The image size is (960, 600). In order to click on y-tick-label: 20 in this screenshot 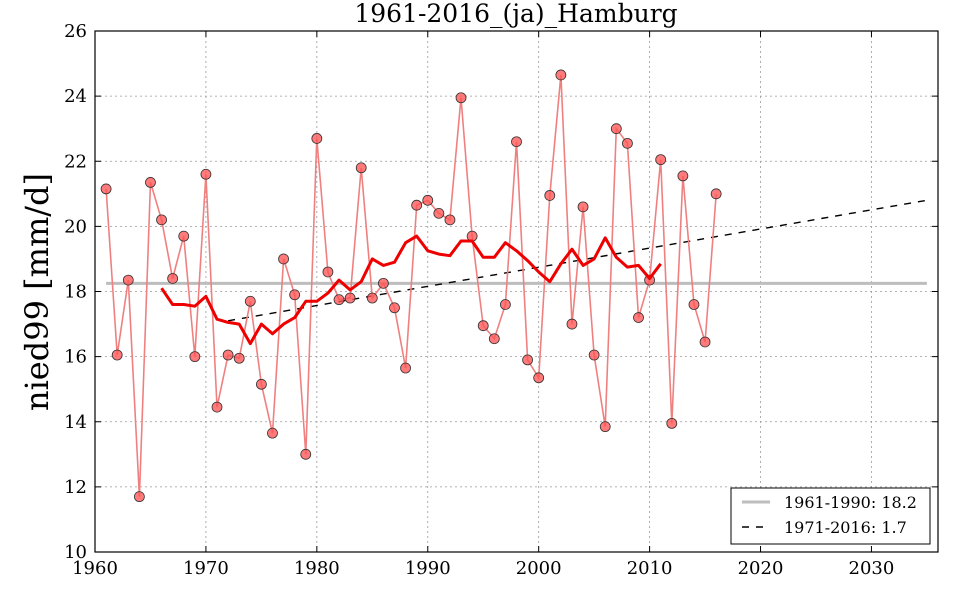, I will do `click(75, 226)`.